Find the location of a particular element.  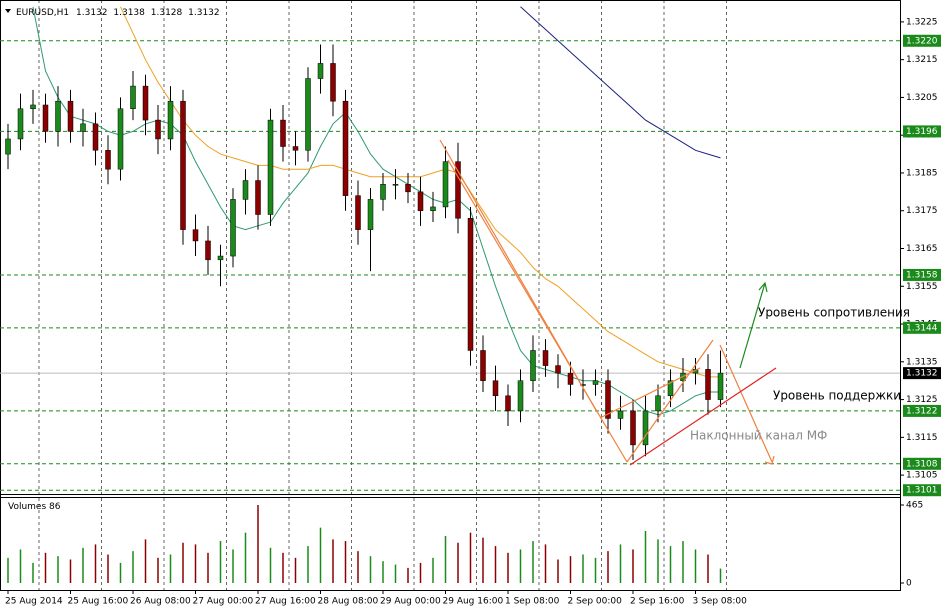

ohlc-value: 1.3128 is located at coordinates (167, 13).